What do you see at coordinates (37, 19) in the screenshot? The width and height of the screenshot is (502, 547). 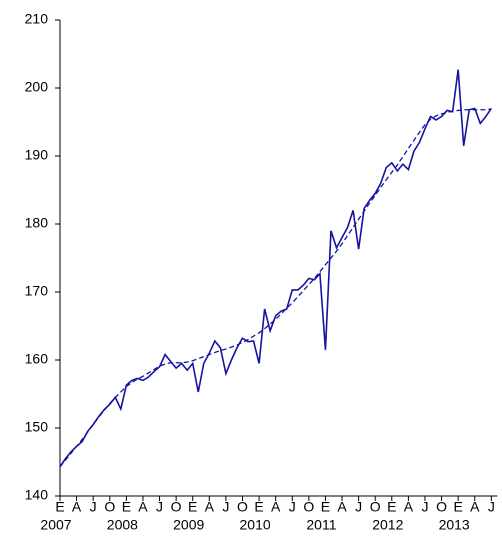 I see `y-tick-label: 210` at bounding box center [37, 19].